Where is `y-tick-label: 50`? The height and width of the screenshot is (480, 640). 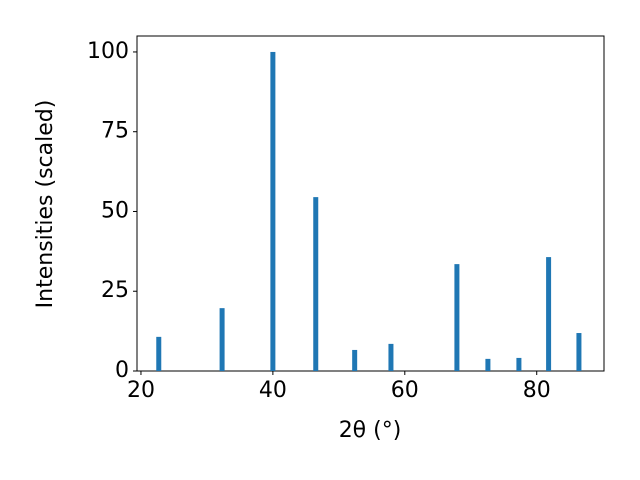
y-tick-label: 50 is located at coordinates (115, 210).